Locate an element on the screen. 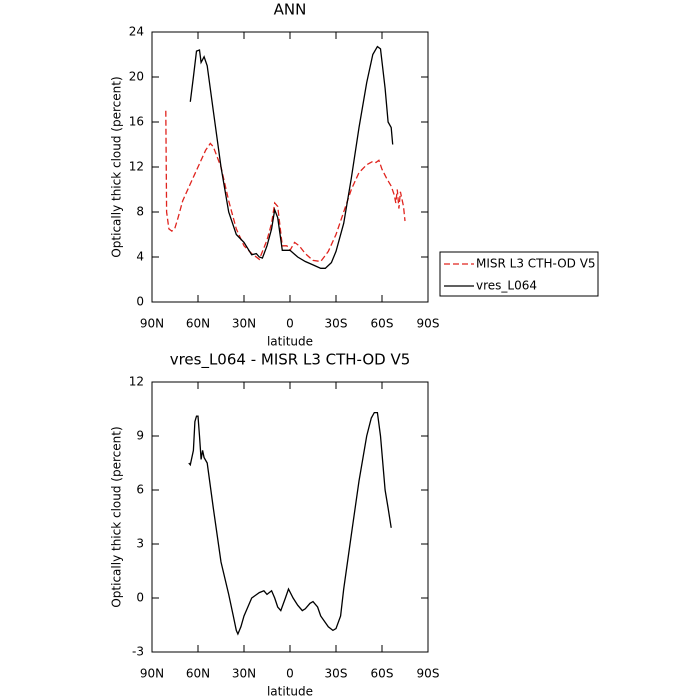 The image size is (700, 700). legend: MISR L3 CTH-OD V5 vres_L064 is located at coordinates (519, 274).